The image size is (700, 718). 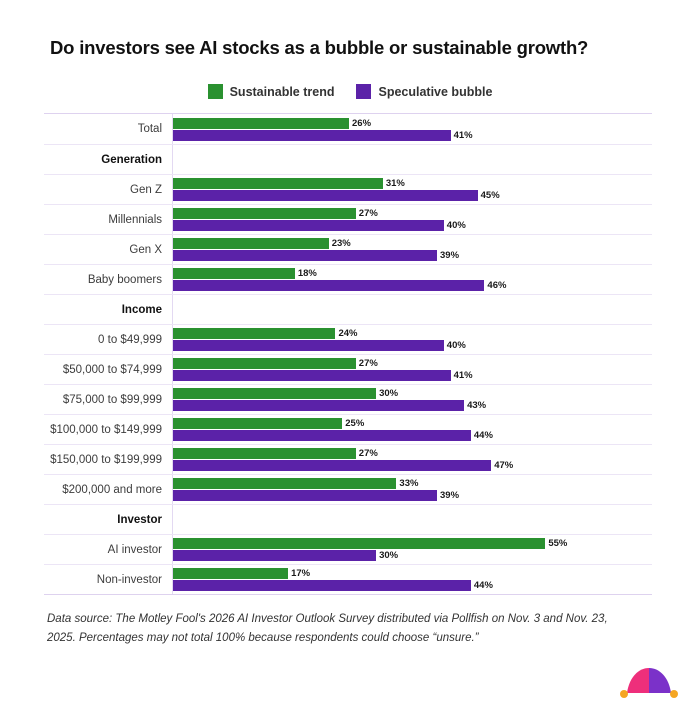 What do you see at coordinates (139, 519) in the screenshot?
I see `group-header-label: Investor` at bounding box center [139, 519].